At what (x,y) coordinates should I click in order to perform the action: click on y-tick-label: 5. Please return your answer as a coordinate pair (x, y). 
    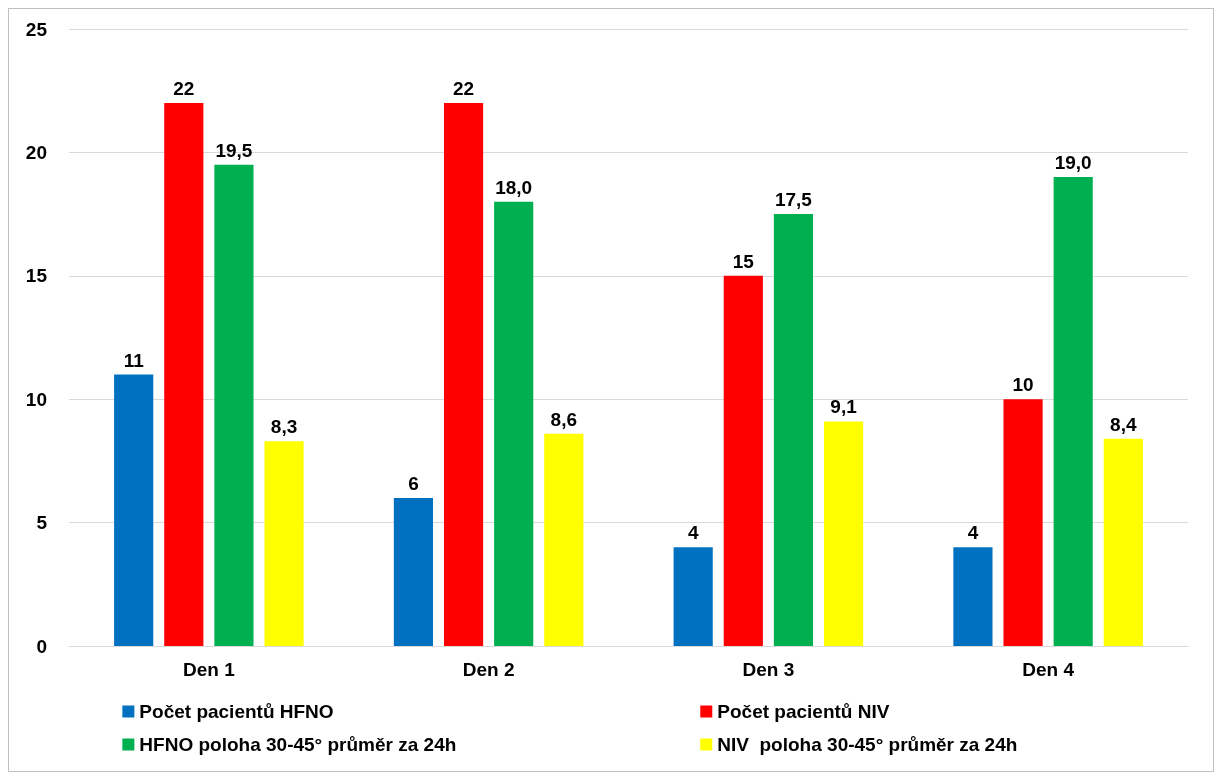
    Looking at the image, I should click on (42, 523).